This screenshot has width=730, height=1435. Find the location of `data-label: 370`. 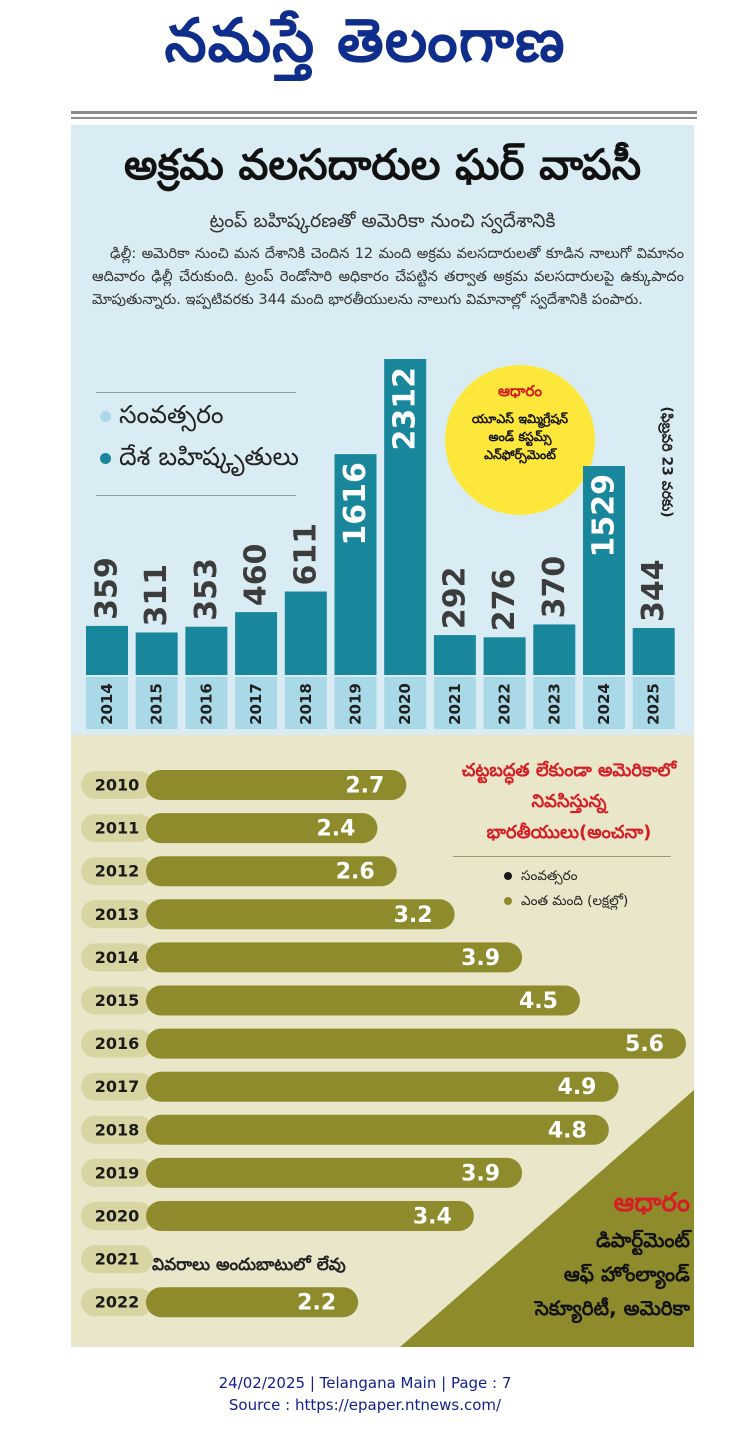

data-label: 370 is located at coordinates (554, 587).